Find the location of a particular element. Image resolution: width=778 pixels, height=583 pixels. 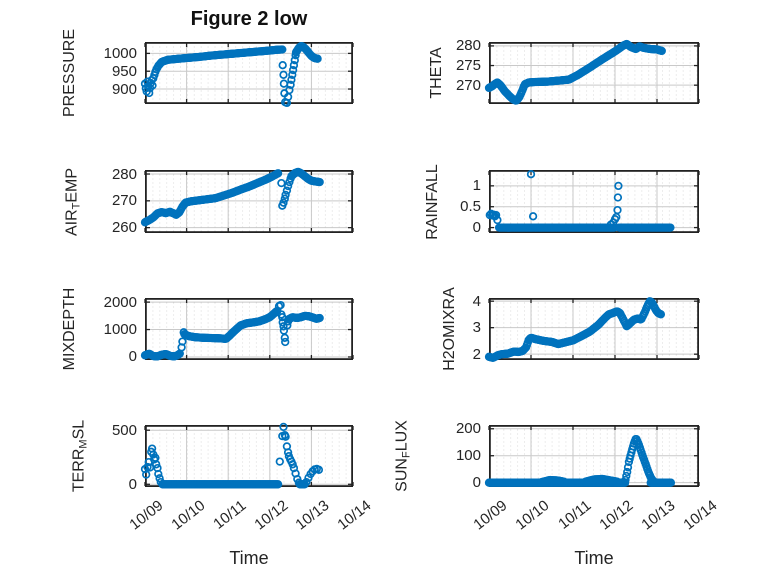

h2omixra-ytick-label: 4 is located at coordinates (476, 301).